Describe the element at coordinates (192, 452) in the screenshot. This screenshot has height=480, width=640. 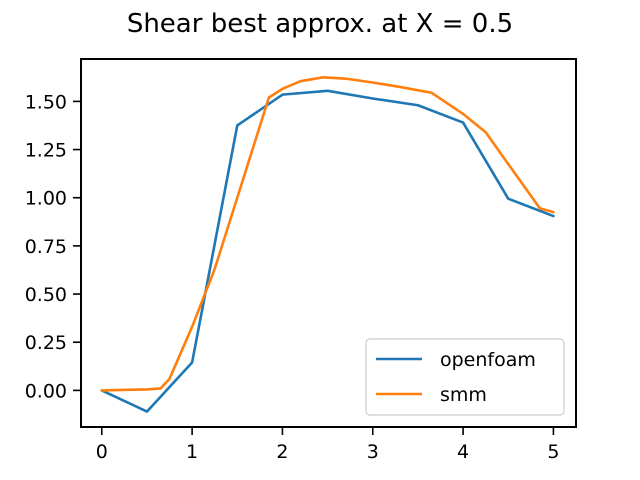
I see `x-tick-label: 1` at that location.